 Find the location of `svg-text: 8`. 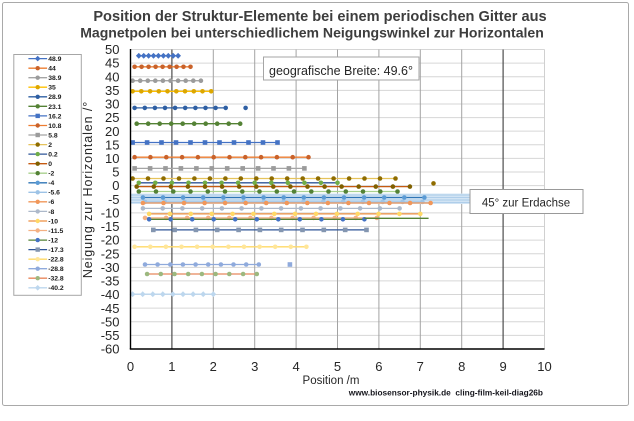

svg-text: 8 is located at coordinates (461, 366).